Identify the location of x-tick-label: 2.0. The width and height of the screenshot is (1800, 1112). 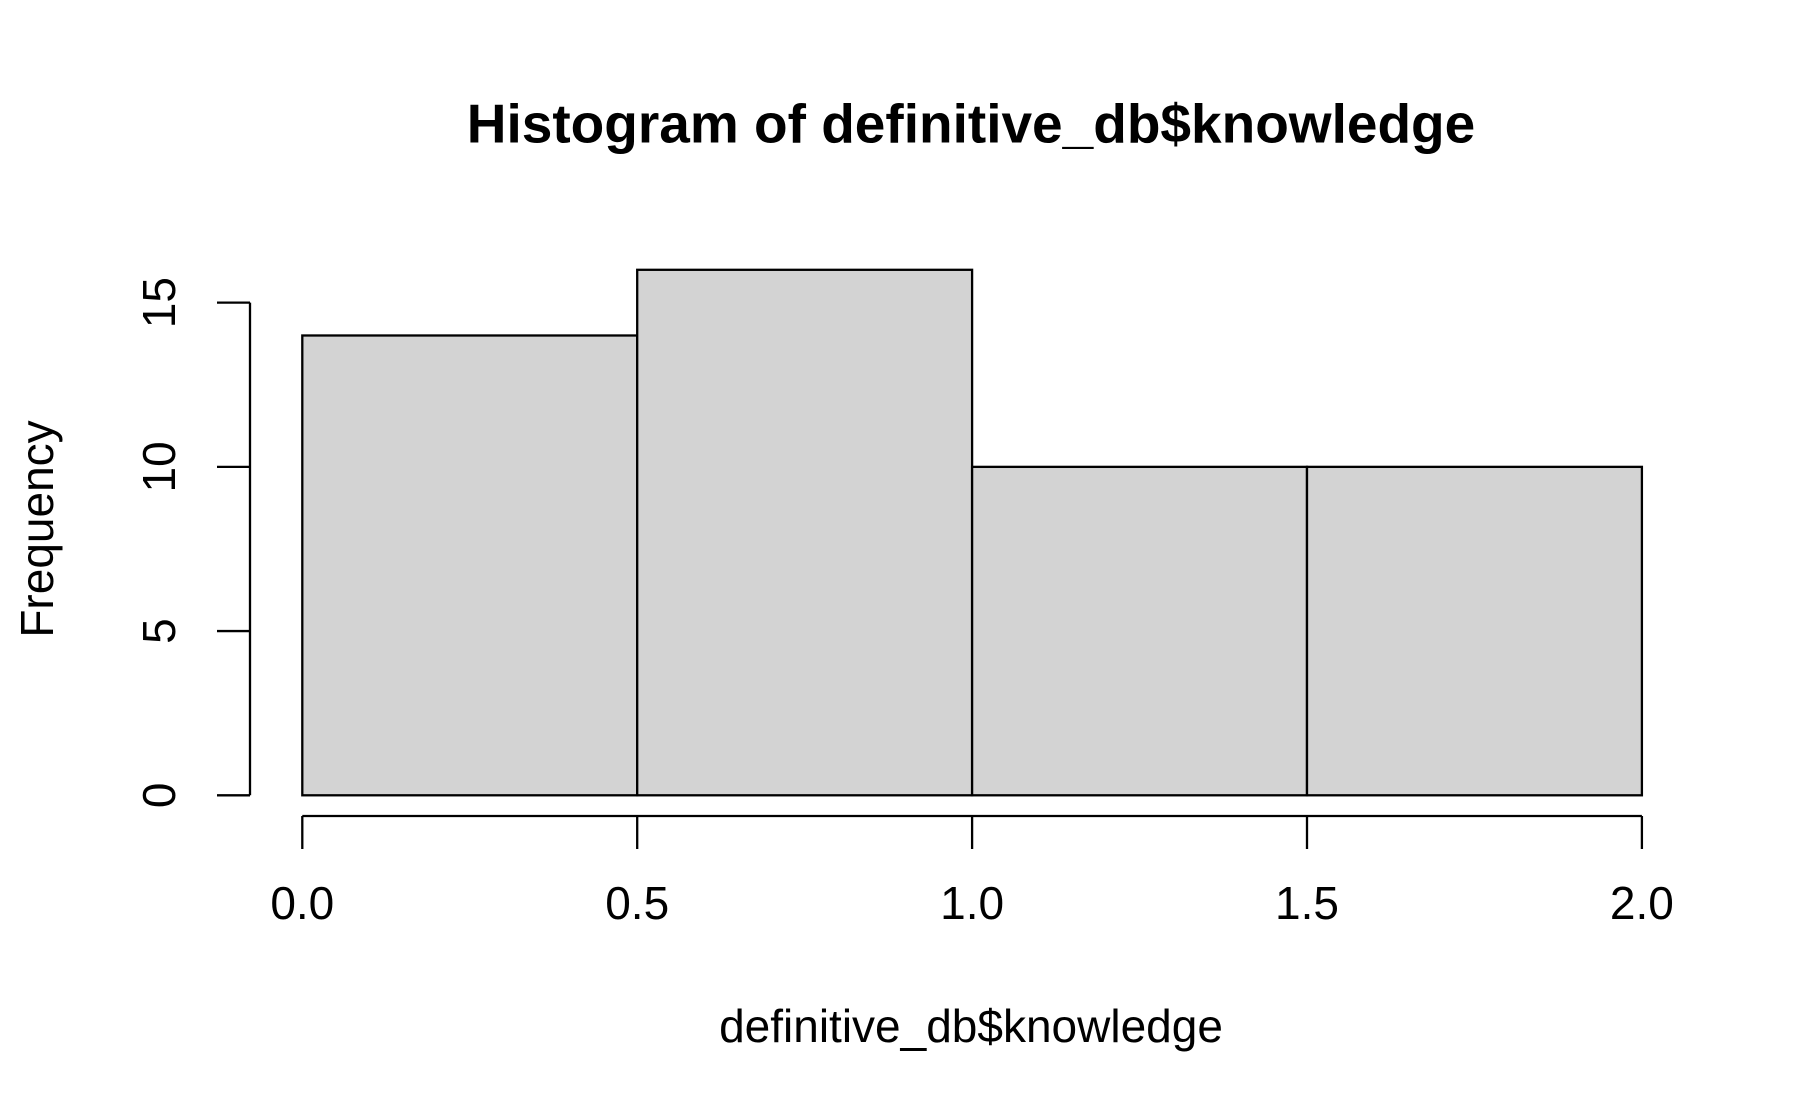
(1642, 903).